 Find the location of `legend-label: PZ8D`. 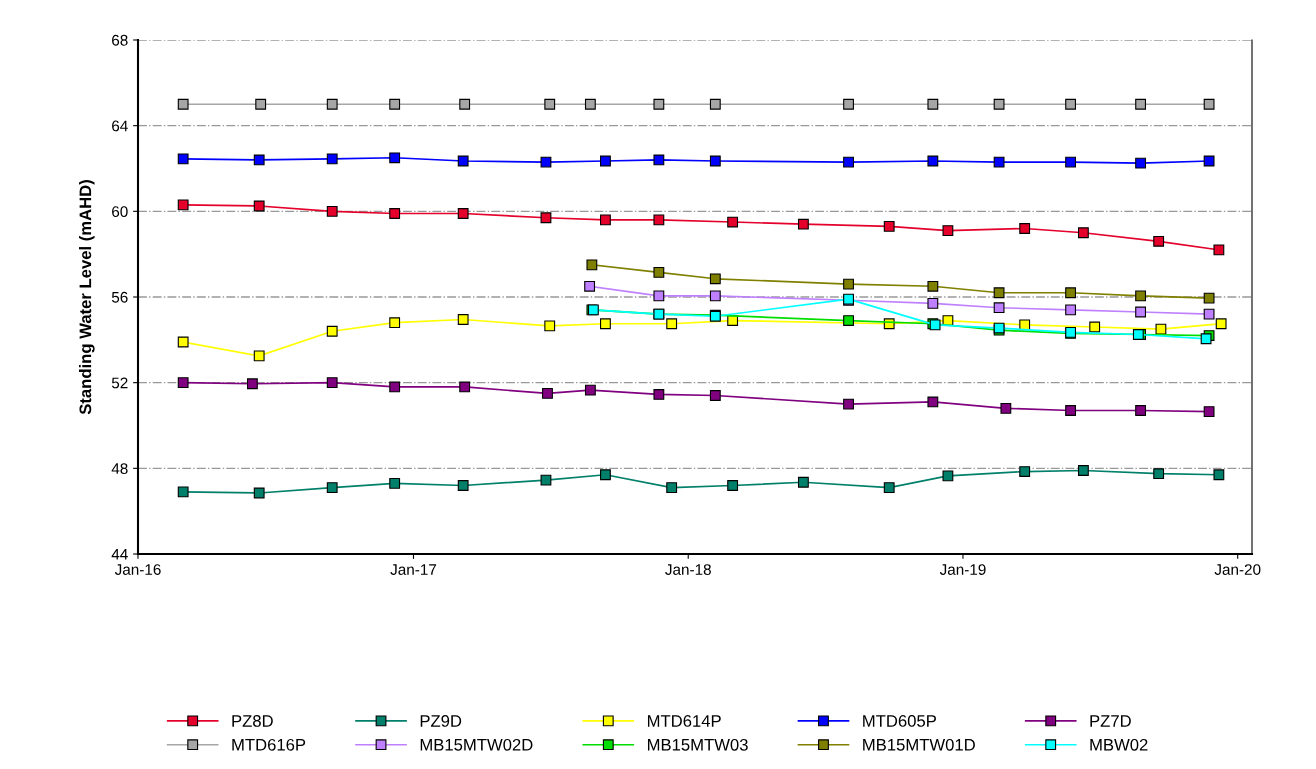

legend-label: PZ8D is located at coordinates (252, 721).